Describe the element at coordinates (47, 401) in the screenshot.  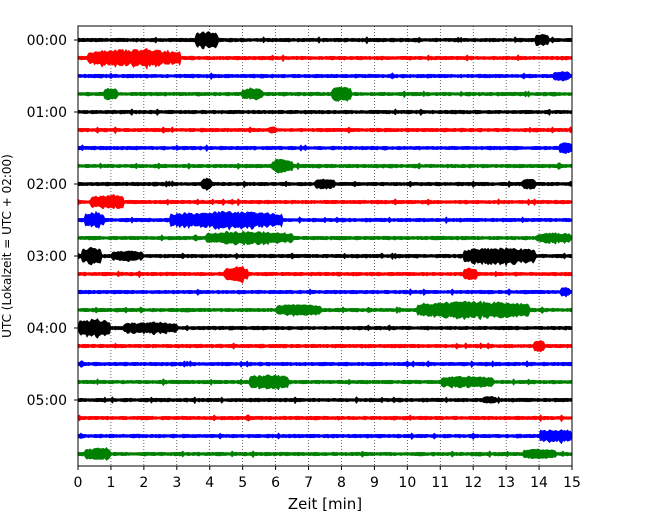
I see `y-tick-label: 05:00` at that location.